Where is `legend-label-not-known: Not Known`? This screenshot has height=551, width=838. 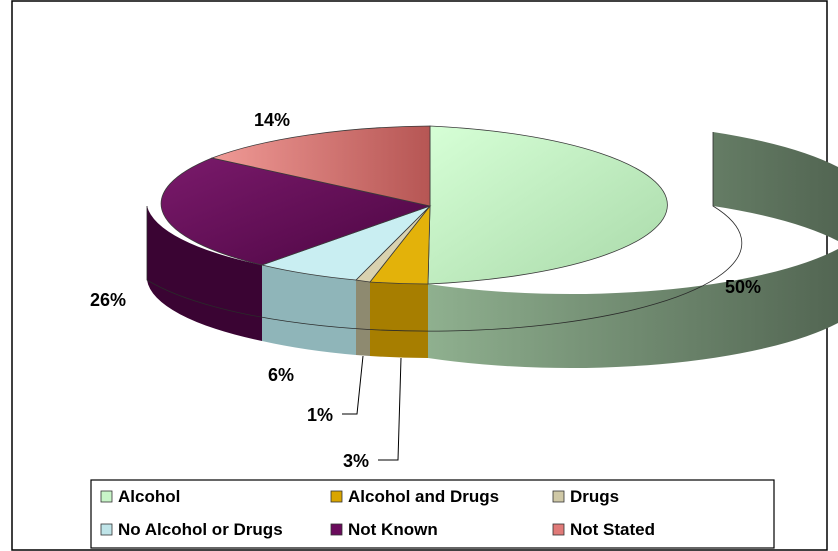 legend-label-not-known: Not Known is located at coordinates (393, 529).